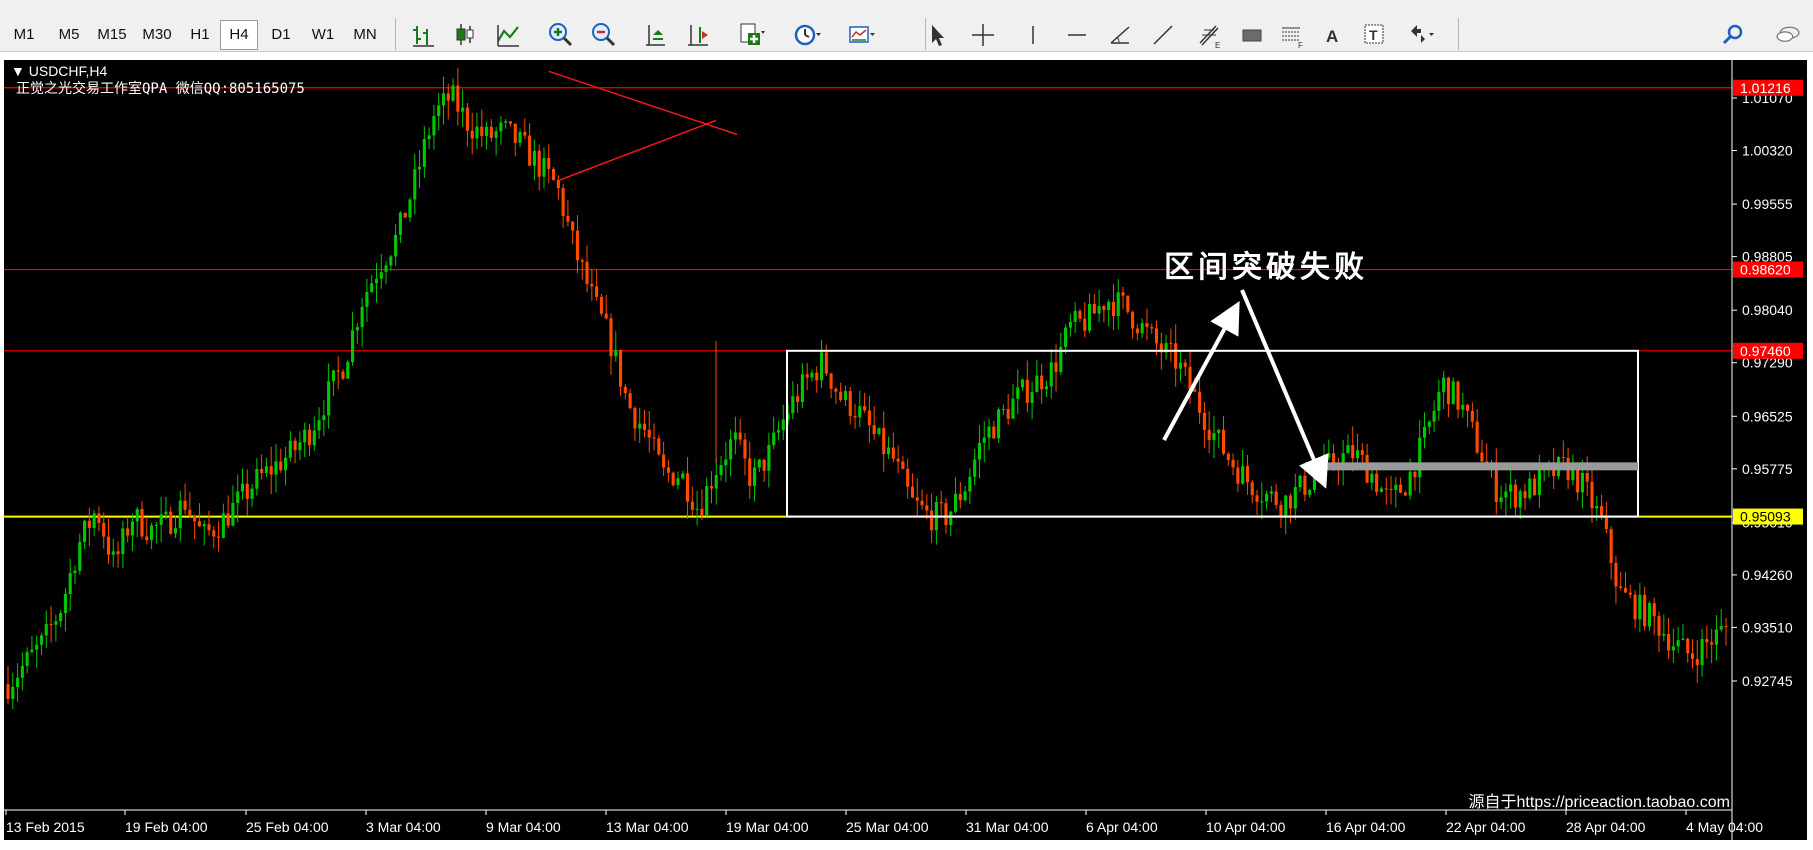 This screenshot has height=850, width=1813. I want to click on candlestick-icon, so click(465, 35).